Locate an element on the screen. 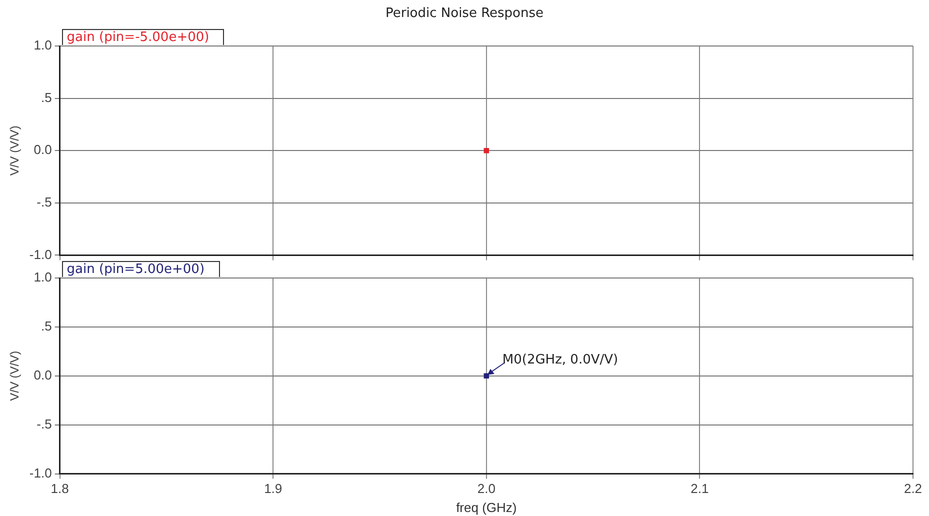  text: gain (pin=5.00e+00) is located at coordinates (135, 269).